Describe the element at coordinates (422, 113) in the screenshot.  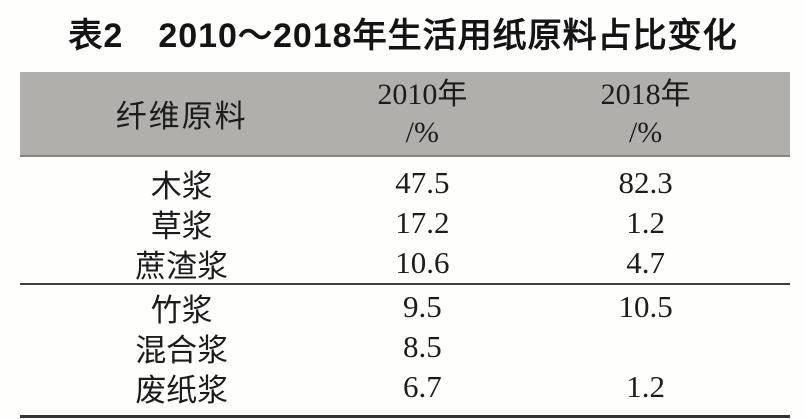
I see `header-2010: 2010年 /%` at that location.